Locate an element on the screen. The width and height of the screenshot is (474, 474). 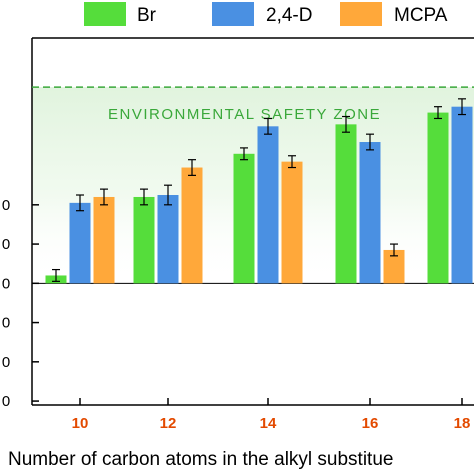
legend: Br 2,4-D MCPA is located at coordinates (266, 14).